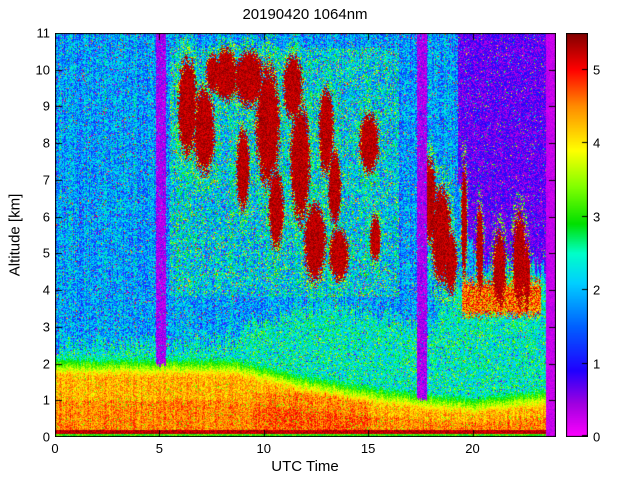 Image resolution: width=640 pixels, height=480 pixels. What do you see at coordinates (597, 364) in the screenshot?
I see `colorbar-tick-label: 1` at bounding box center [597, 364].